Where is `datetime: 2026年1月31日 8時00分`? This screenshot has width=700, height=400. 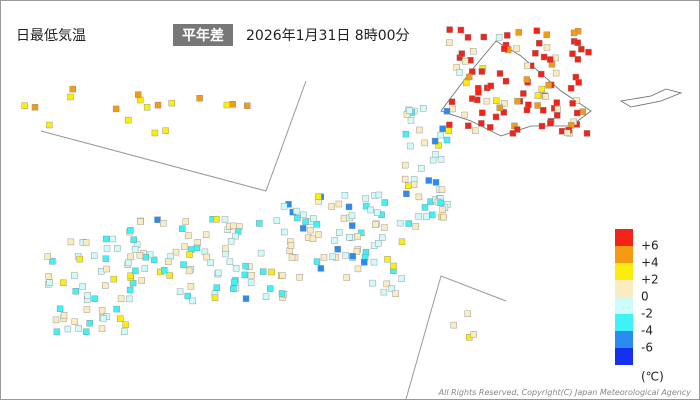
datetime: 2026年1月31日 8時00分 is located at coordinates (328, 36).